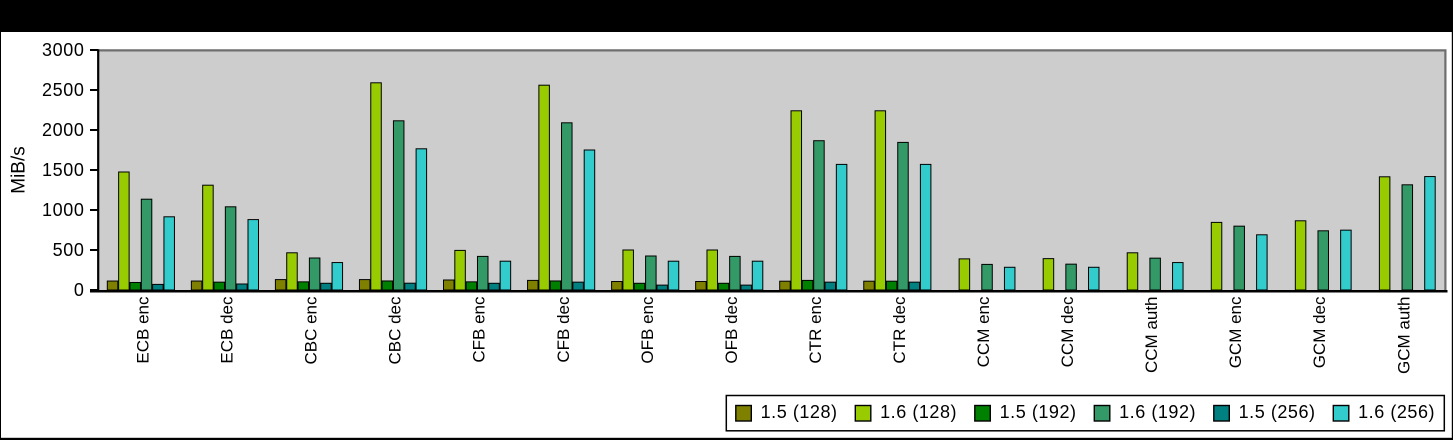 This screenshot has width=1453, height=440. What do you see at coordinates (311, 330) in the screenshot?
I see `svg-text: CBC enc` at bounding box center [311, 330].